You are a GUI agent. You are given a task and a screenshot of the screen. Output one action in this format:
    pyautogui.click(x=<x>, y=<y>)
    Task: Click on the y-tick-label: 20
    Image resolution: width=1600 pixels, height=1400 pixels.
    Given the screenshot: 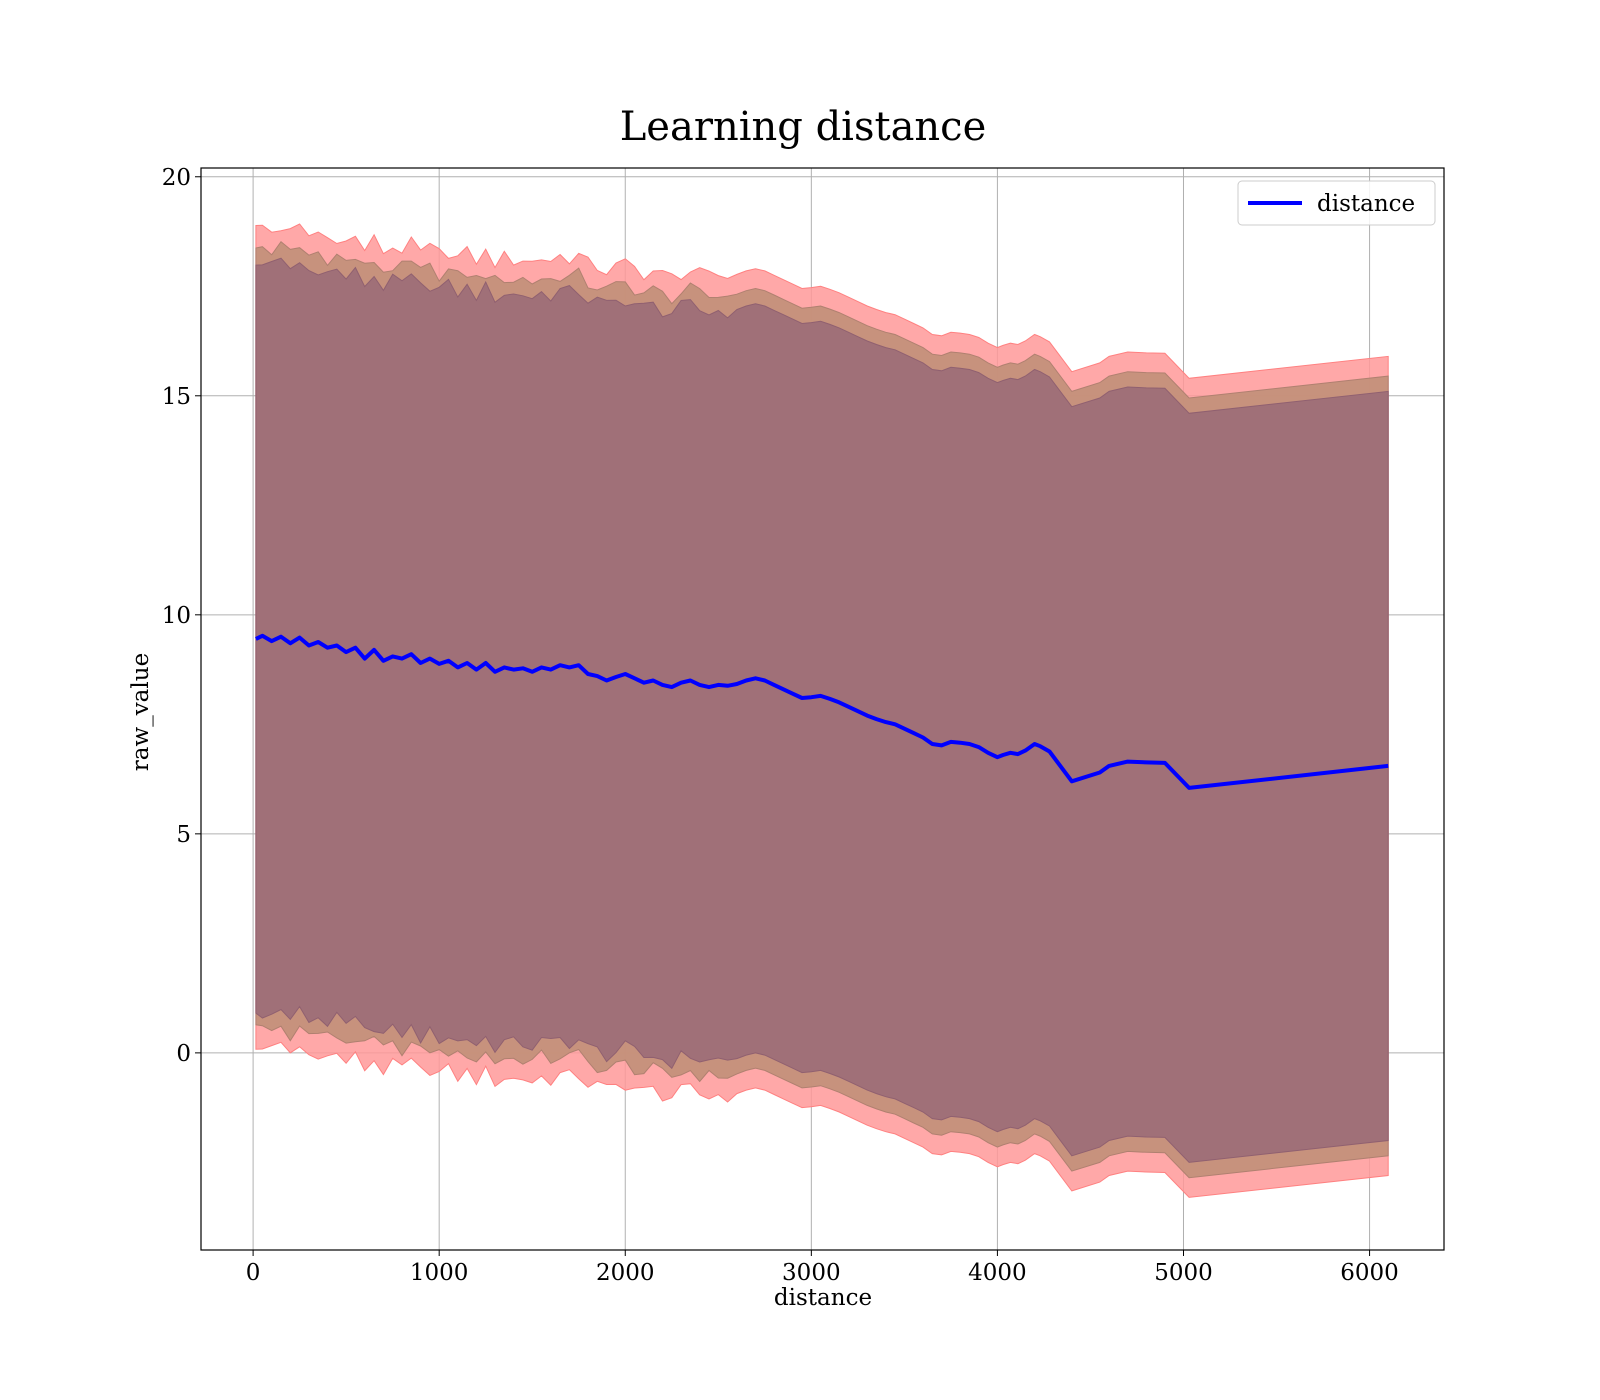 What is the action you would take?
    pyautogui.click(x=176, y=178)
    